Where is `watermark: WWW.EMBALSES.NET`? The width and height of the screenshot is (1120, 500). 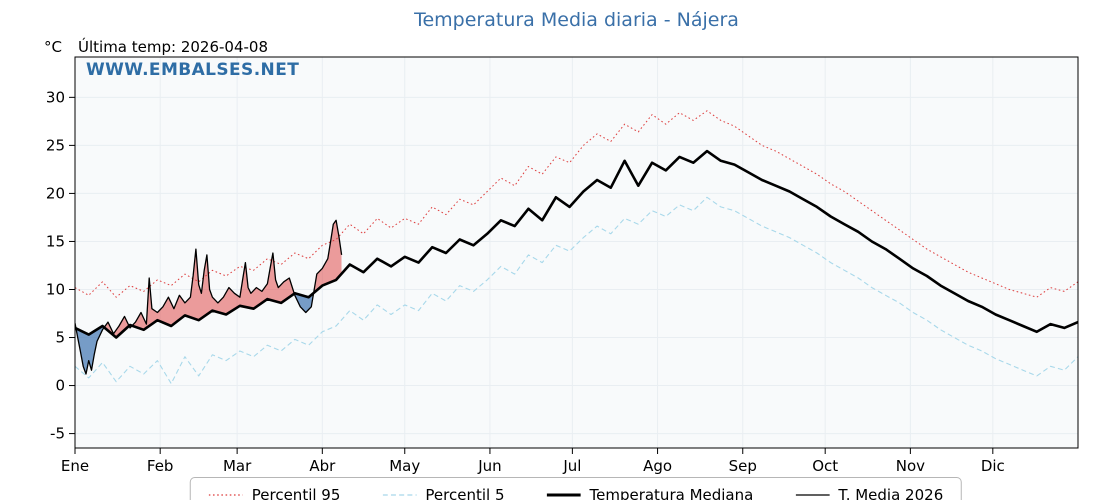
watermark: WWW.EMBALSES.NET is located at coordinates (193, 70).